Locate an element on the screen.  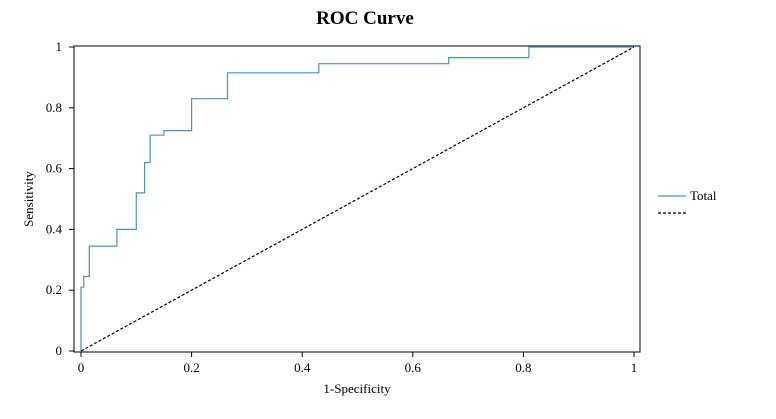
x-tick-label: 0.2 is located at coordinates (191, 367).